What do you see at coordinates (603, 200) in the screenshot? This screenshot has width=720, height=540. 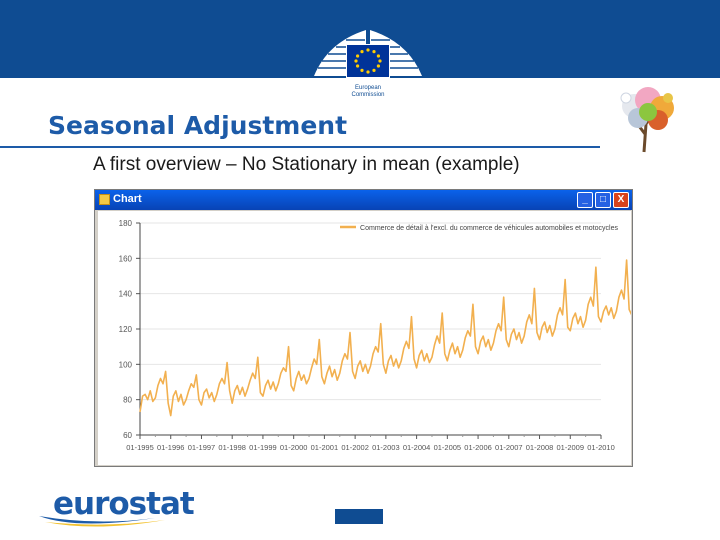 I see `maximize-button: □` at bounding box center [603, 200].